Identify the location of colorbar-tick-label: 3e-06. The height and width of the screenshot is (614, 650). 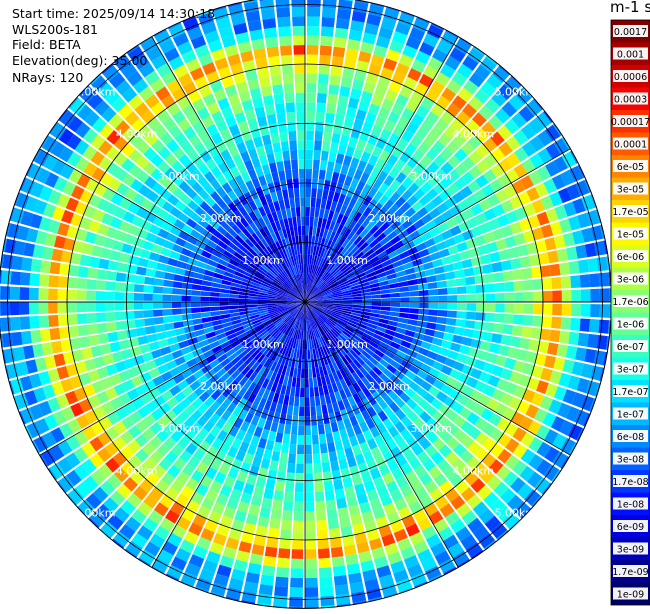
(630, 280).